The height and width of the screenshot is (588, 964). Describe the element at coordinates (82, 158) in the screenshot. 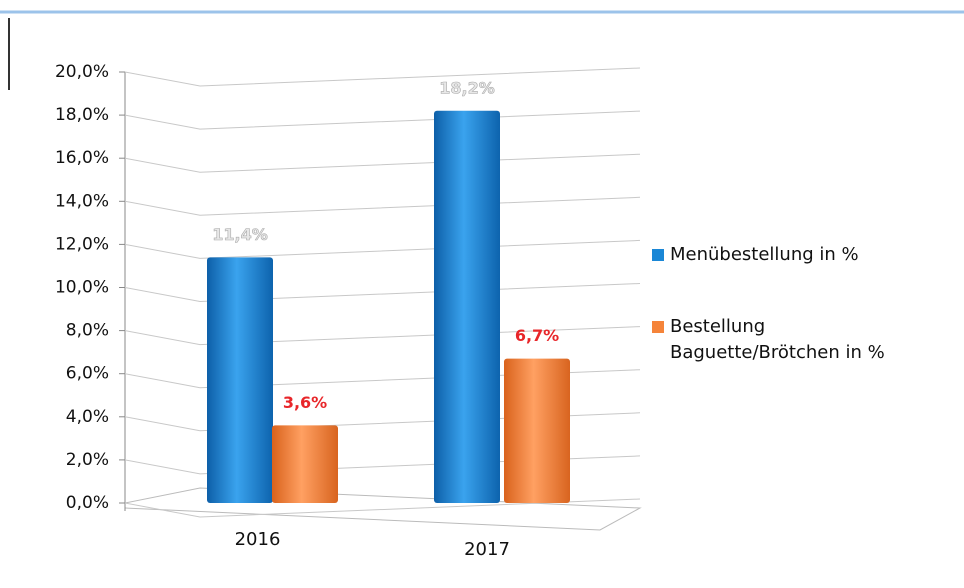

I see `y-tick-label: 16,0%` at that location.